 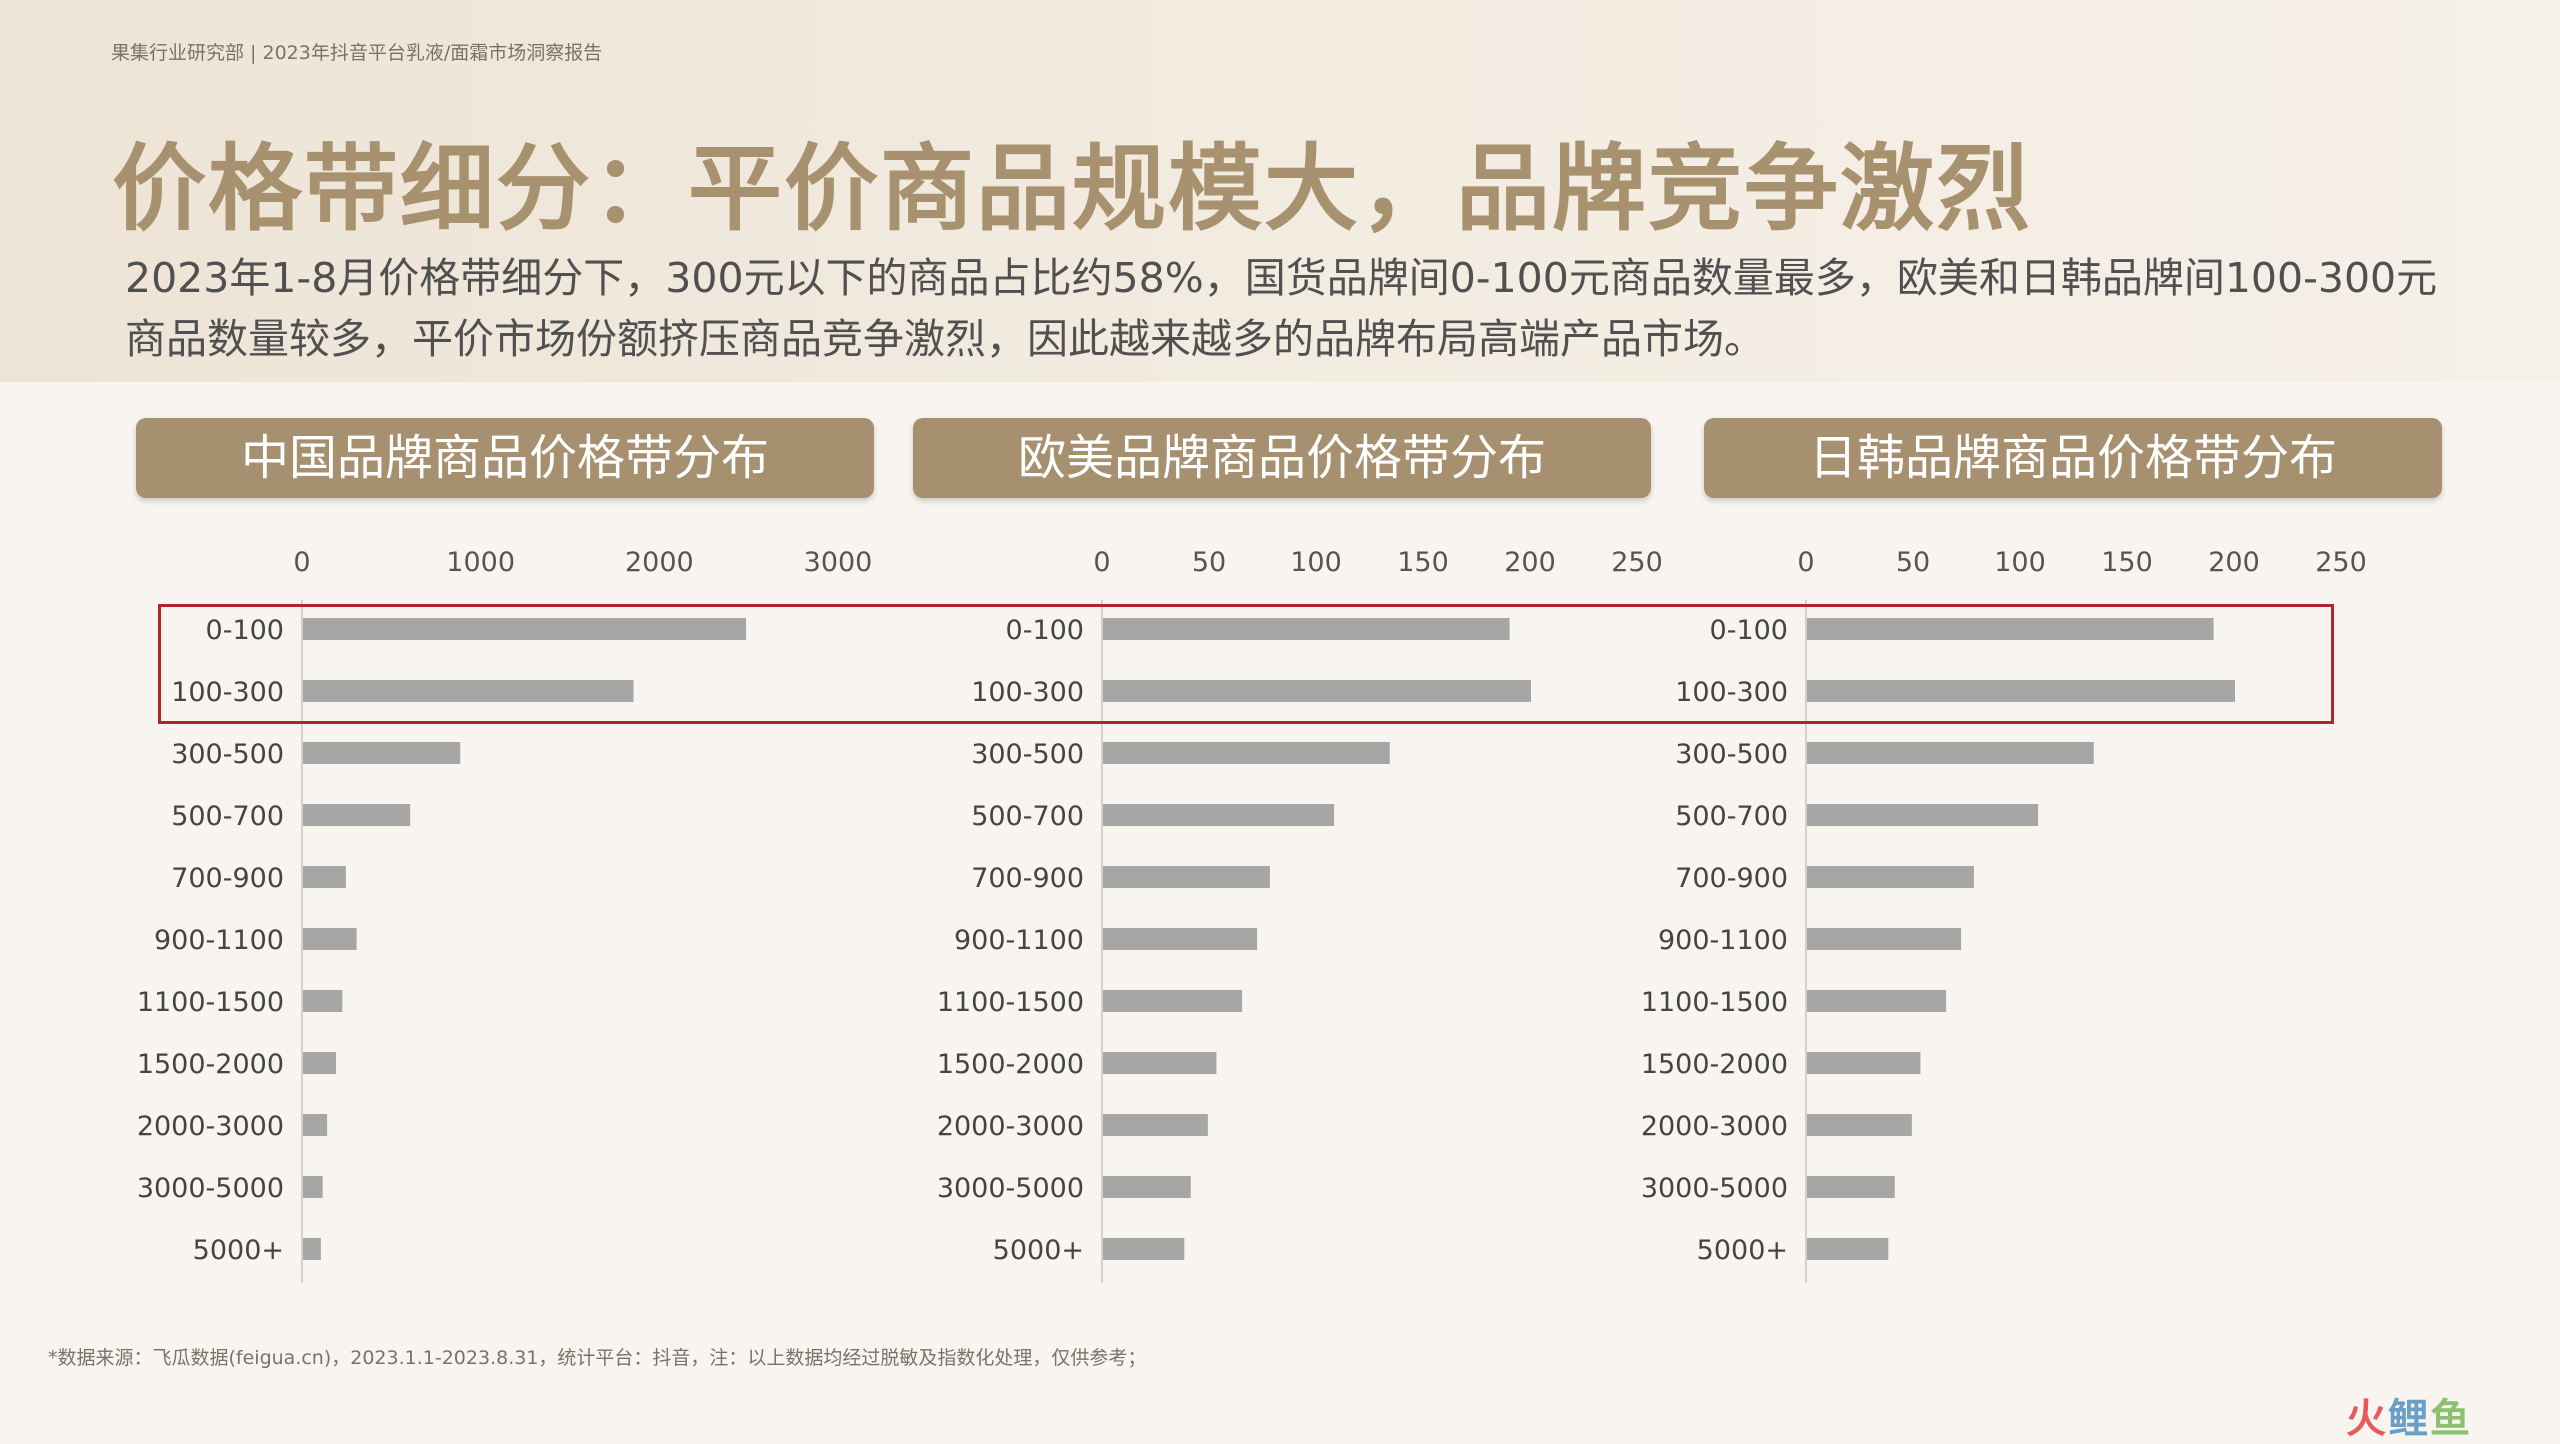 What do you see at coordinates (1246, 664) in the screenshot?
I see `highlight-box` at bounding box center [1246, 664].